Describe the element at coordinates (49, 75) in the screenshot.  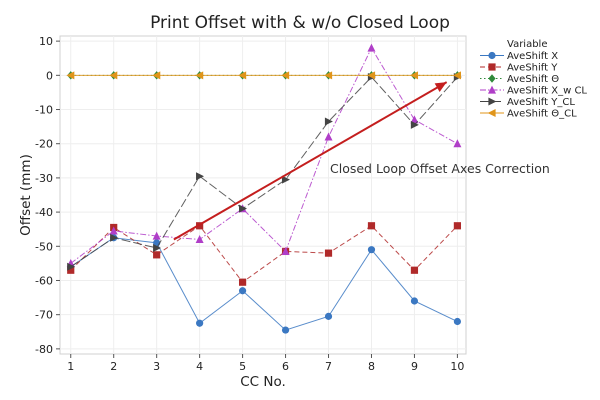
I see `y-tick-label: 0` at that location.